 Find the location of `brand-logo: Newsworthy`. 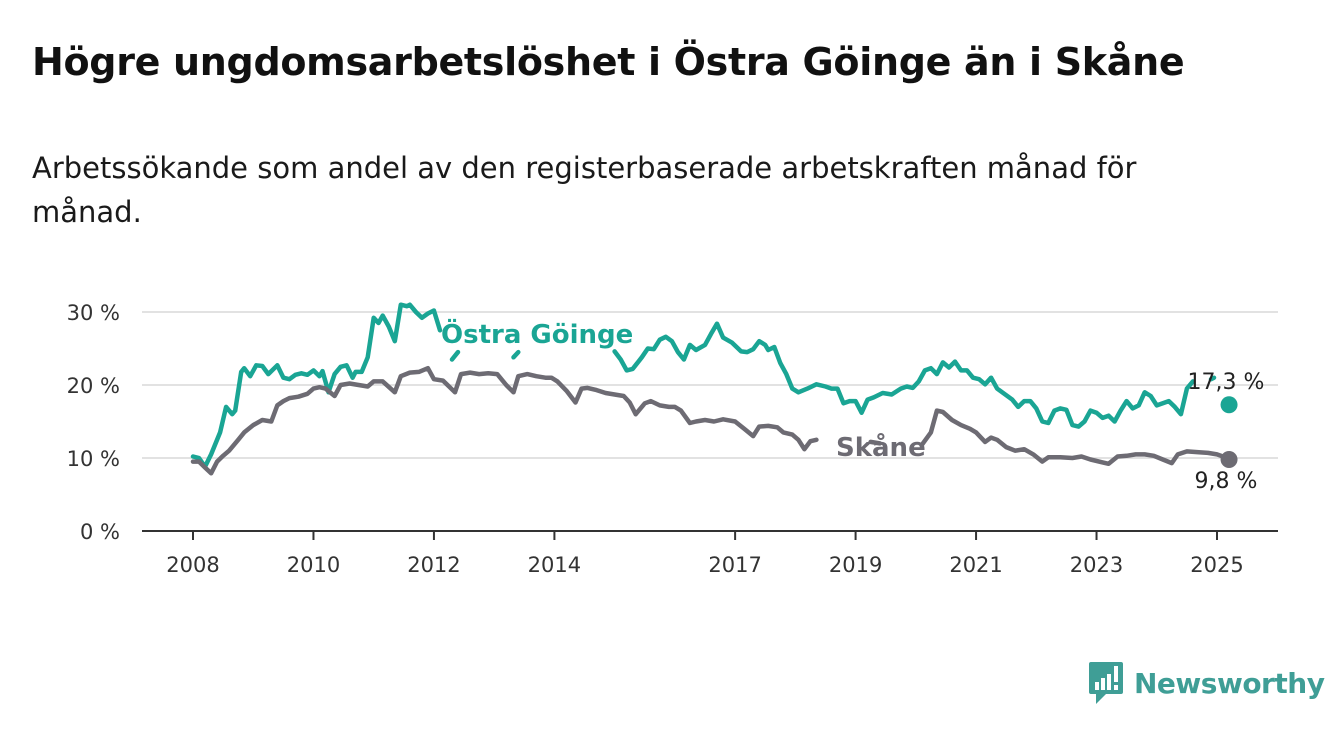

brand-logo: Newsworthy is located at coordinates (1206, 683).